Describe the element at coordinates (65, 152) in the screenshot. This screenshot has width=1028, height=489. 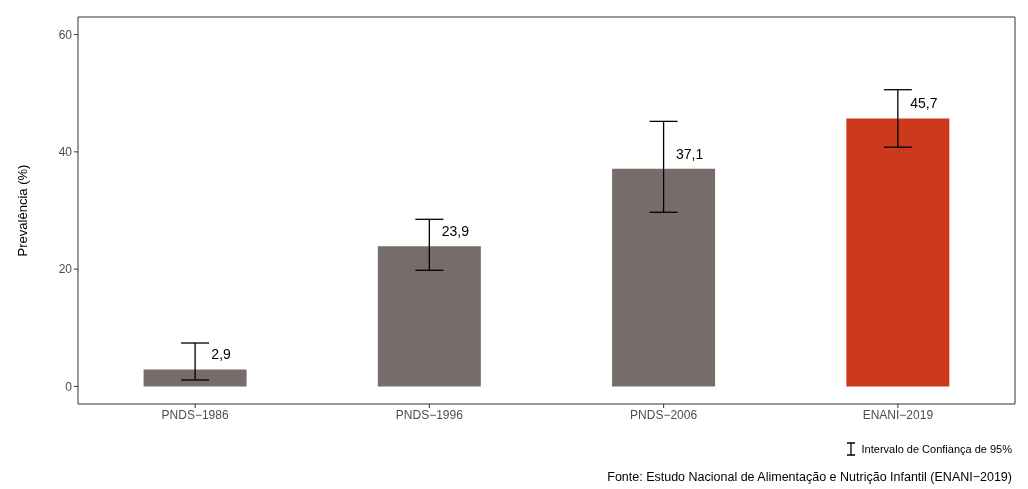
I see `y-tick-label: 40` at that location.